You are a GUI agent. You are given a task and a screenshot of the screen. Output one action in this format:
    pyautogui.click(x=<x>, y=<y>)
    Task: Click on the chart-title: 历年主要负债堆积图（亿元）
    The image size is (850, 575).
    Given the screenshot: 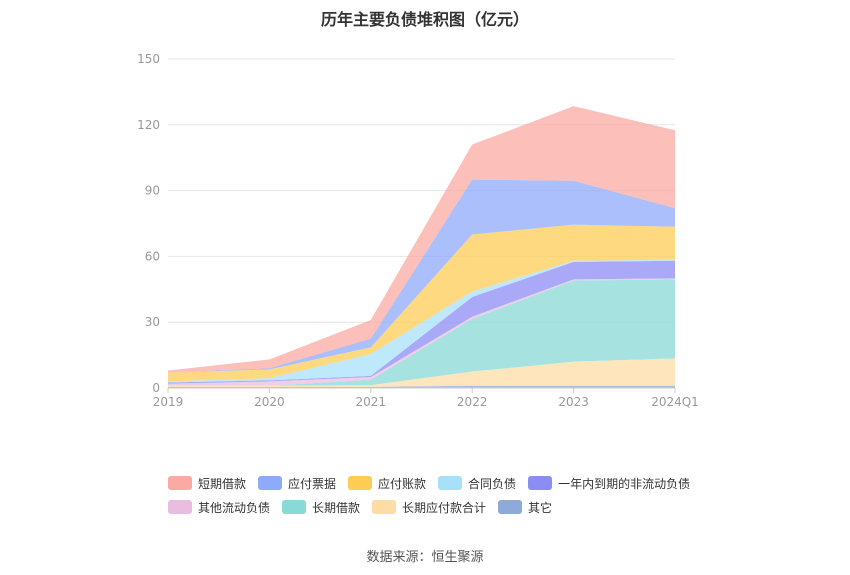 What is the action you would take?
    pyautogui.click(x=424, y=19)
    